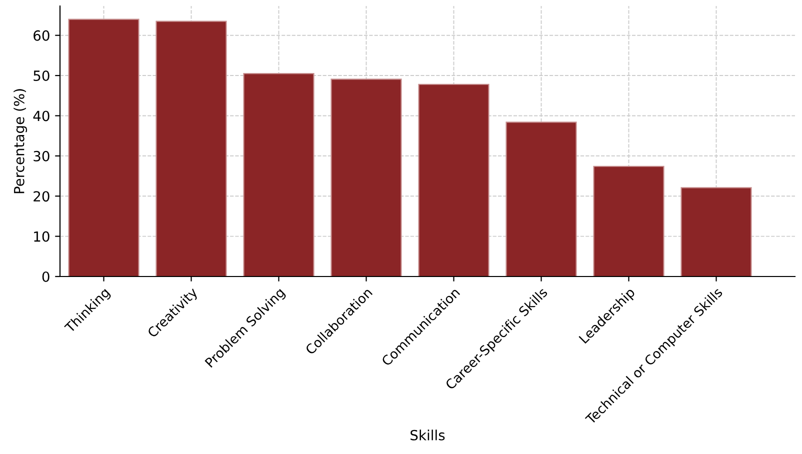 This screenshot has width=802, height=454. I want to click on y-tick-label: 10, so click(42, 236).